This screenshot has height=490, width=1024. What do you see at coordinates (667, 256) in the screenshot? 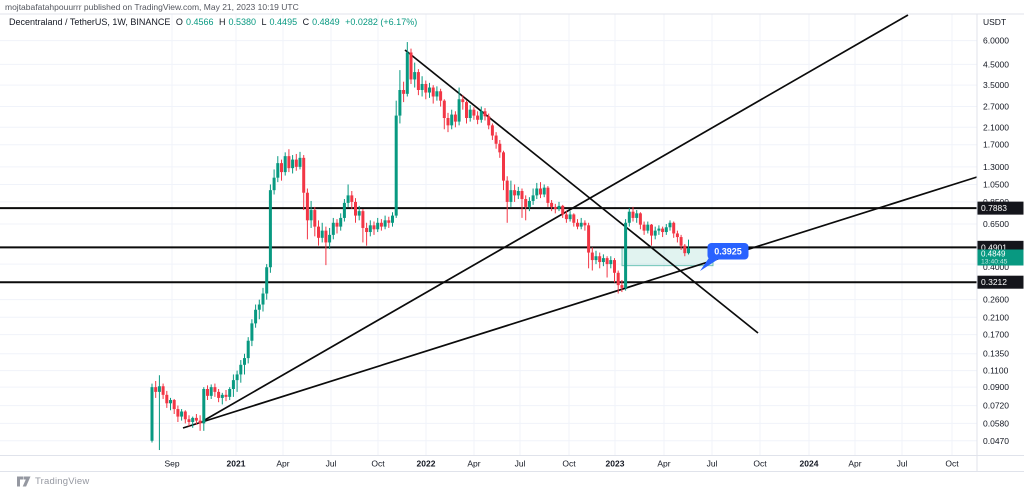
I see `support-zone-rectangle` at bounding box center [667, 256].